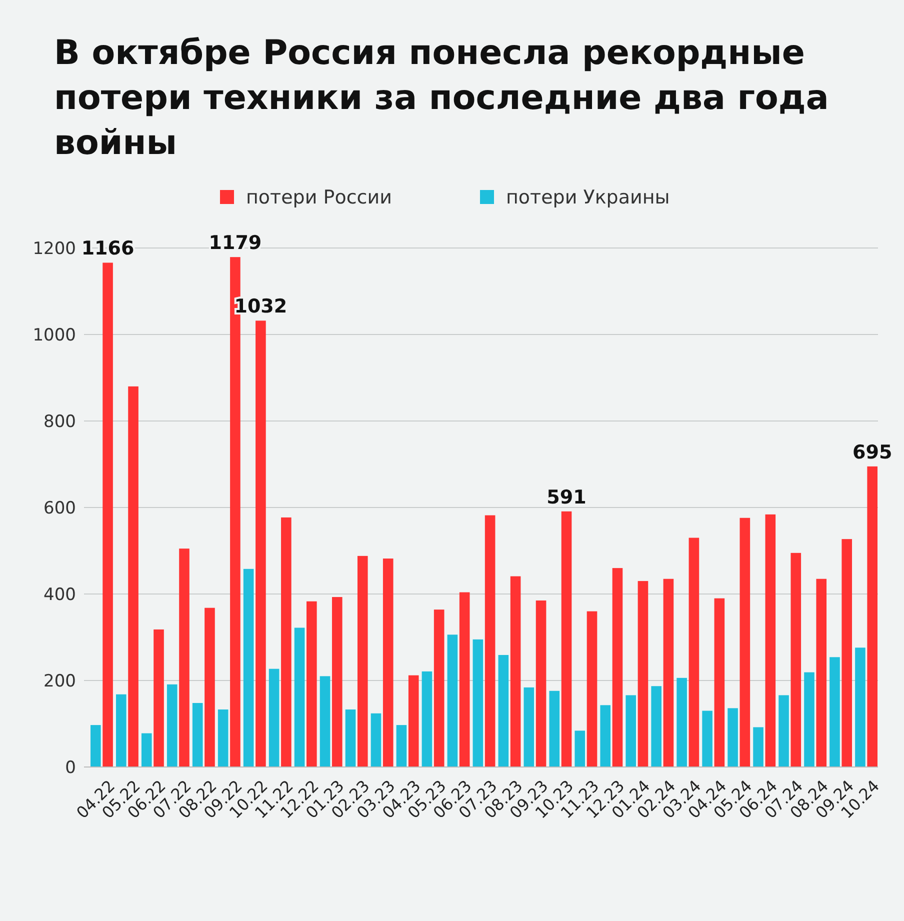 This screenshot has height=921, width=904. What do you see at coordinates (60, 422) in the screenshot?
I see `y-tick-label: 800` at bounding box center [60, 422].